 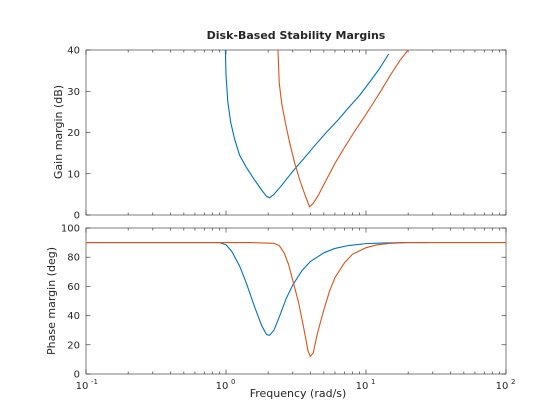 I want to click on x-axis-label: Frequency (rad/s), so click(x=298, y=393).